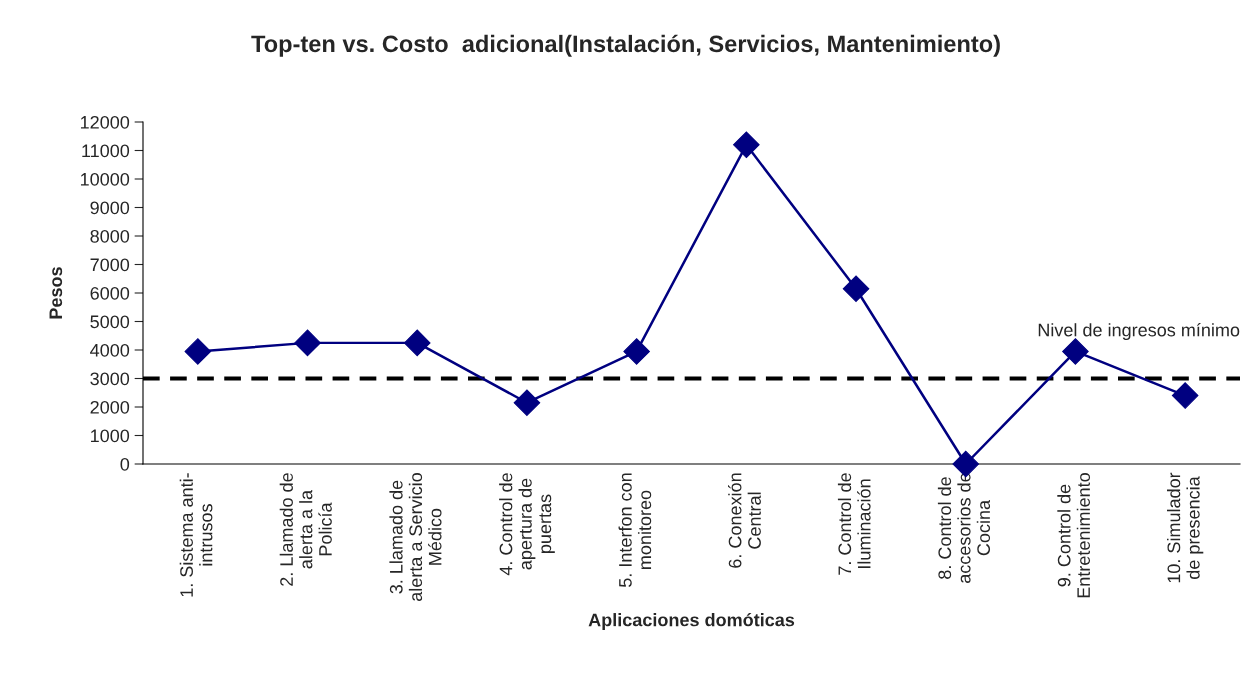 Image resolution: width=1252 pixels, height=693 pixels. What do you see at coordinates (110, 265) in the screenshot?
I see `y-tick-label: 7000` at bounding box center [110, 265].